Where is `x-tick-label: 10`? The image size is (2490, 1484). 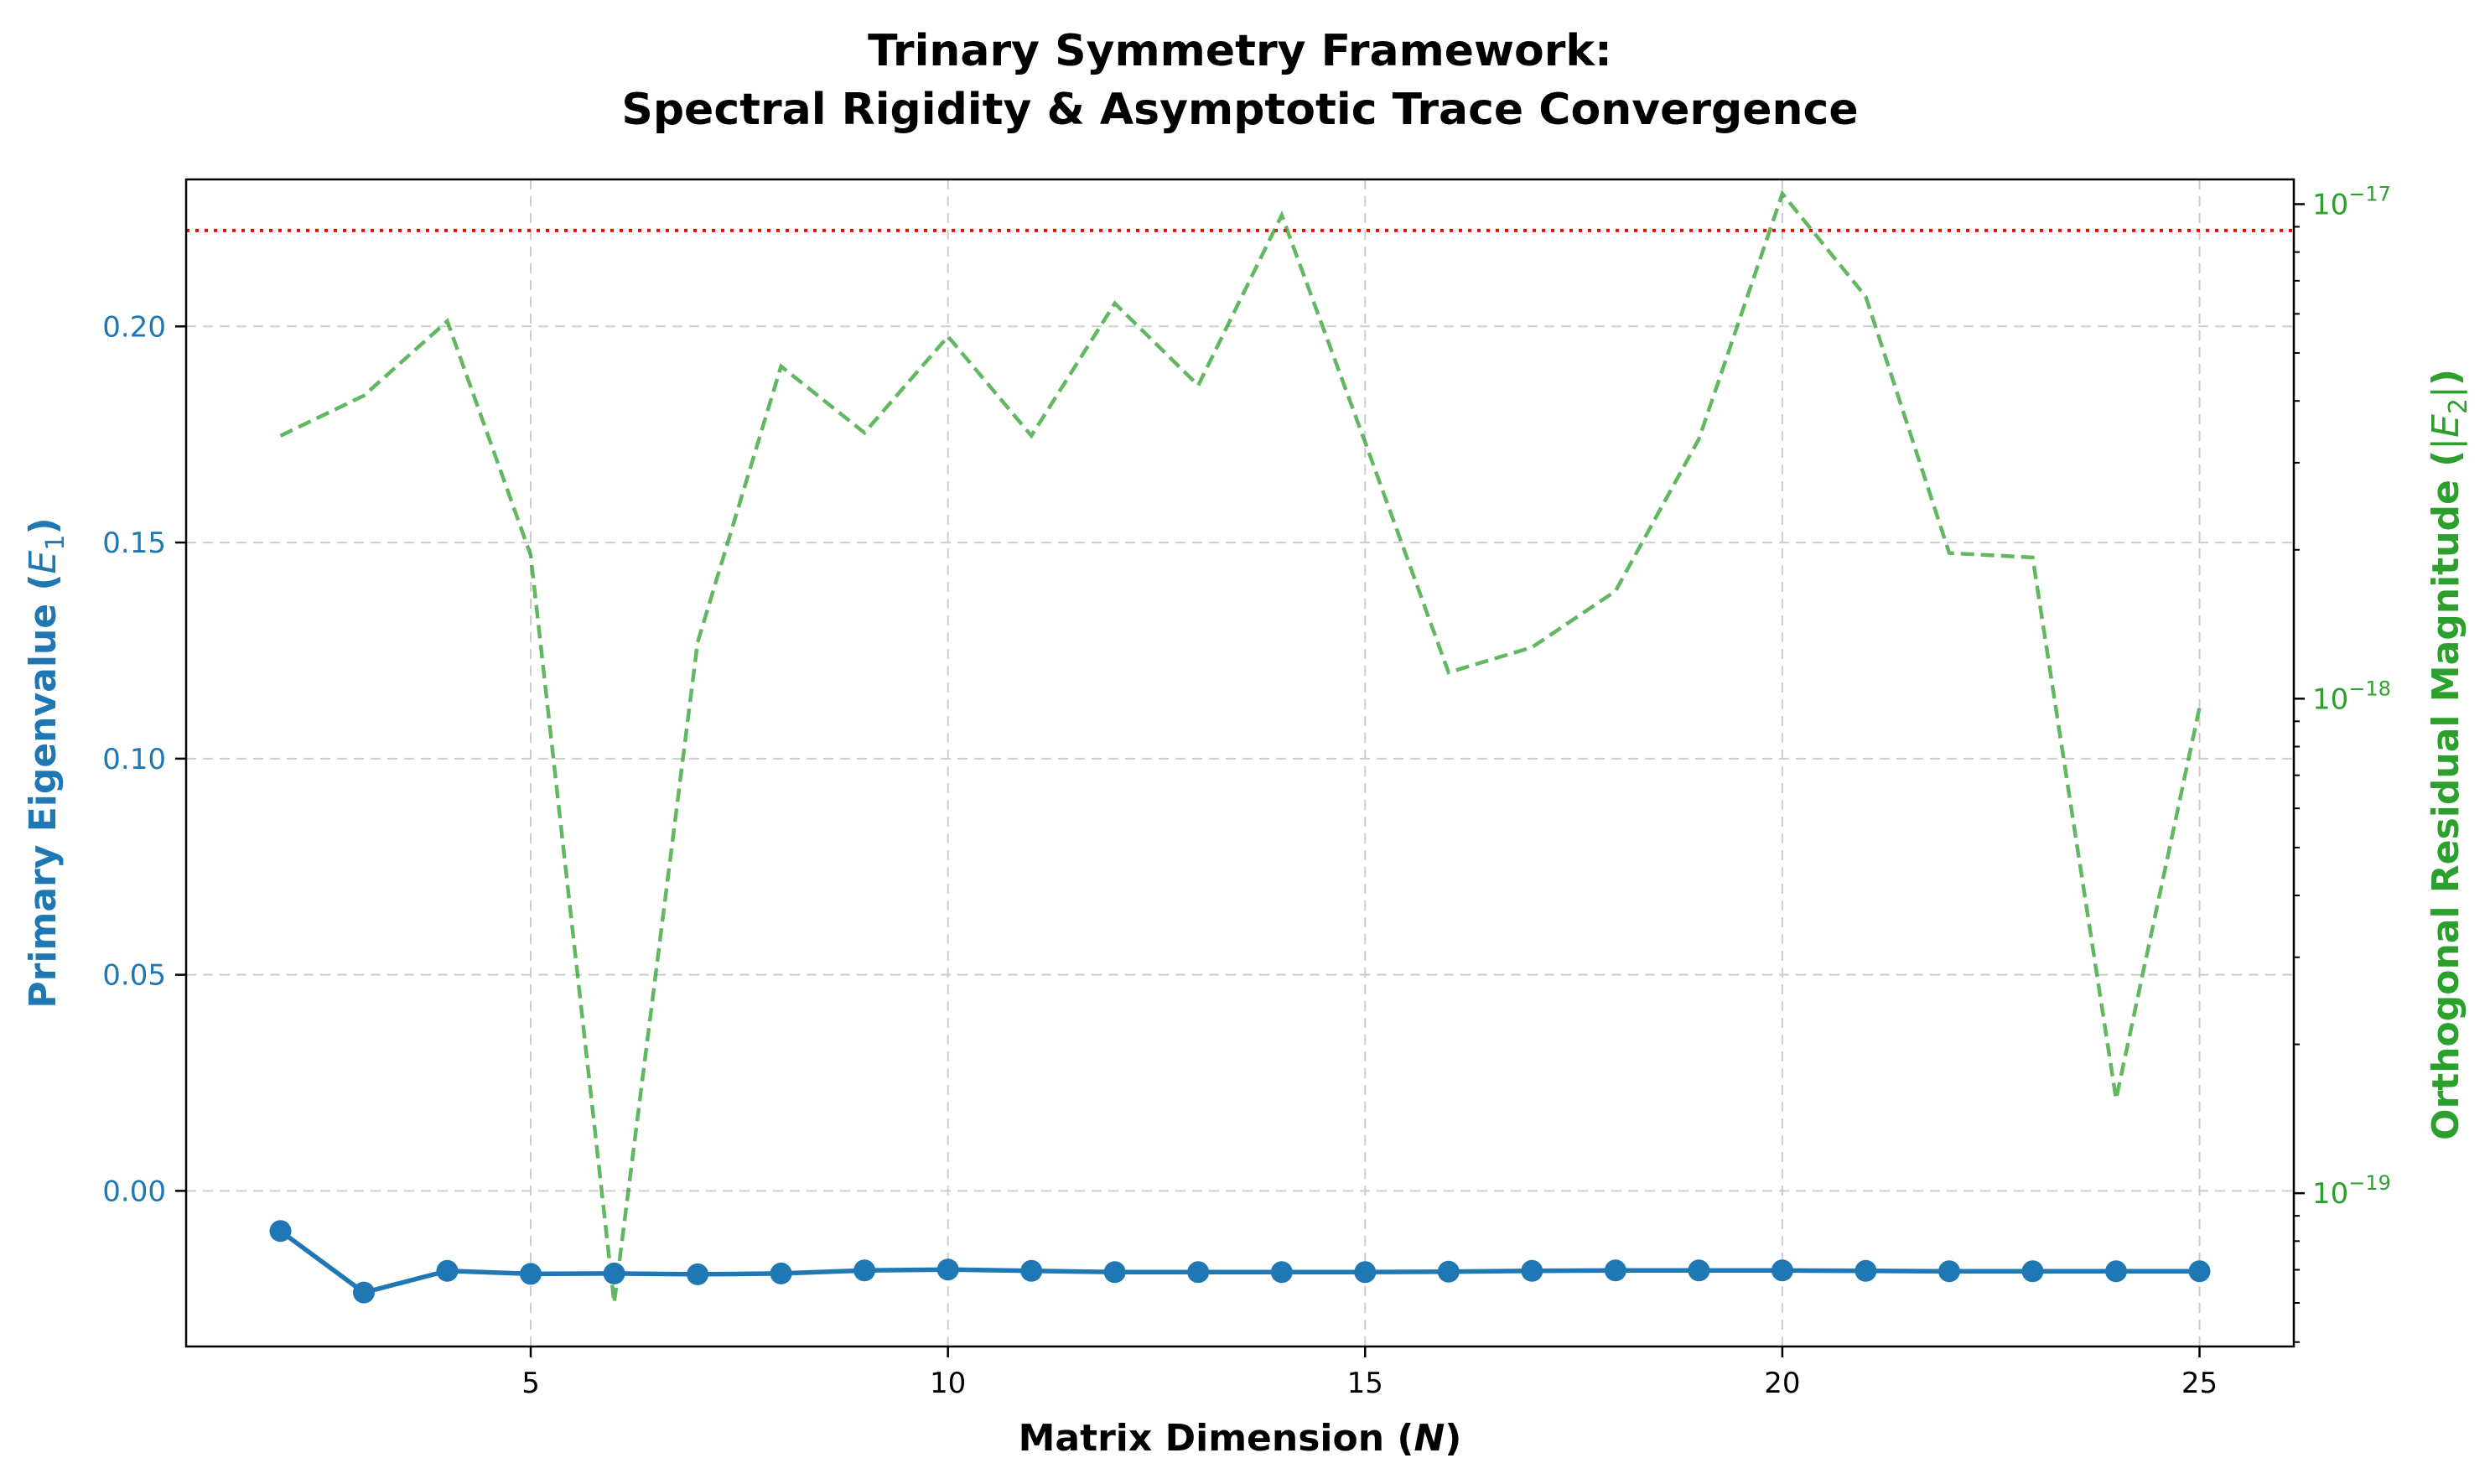 x-tick-label: 10 is located at coordinates (948, 1383).